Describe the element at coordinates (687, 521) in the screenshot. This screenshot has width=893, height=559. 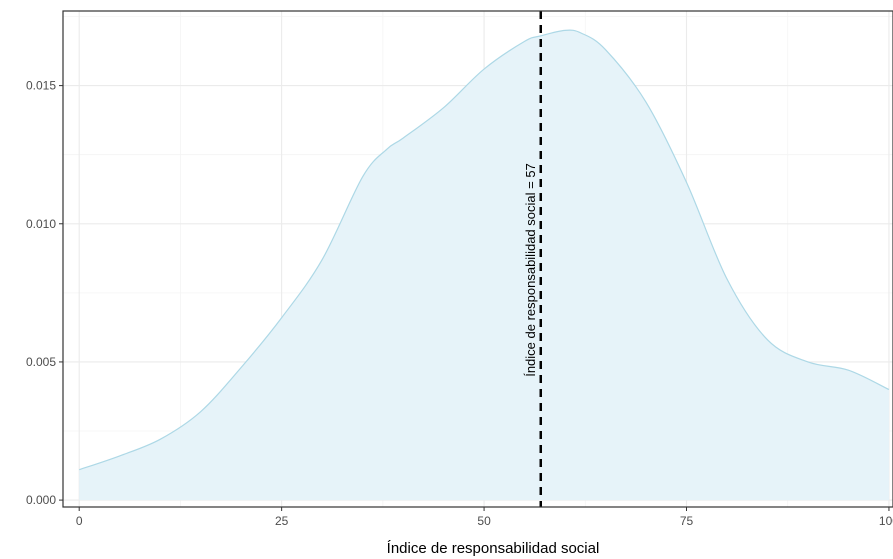
I see `x-tick-label: 75` at that location.